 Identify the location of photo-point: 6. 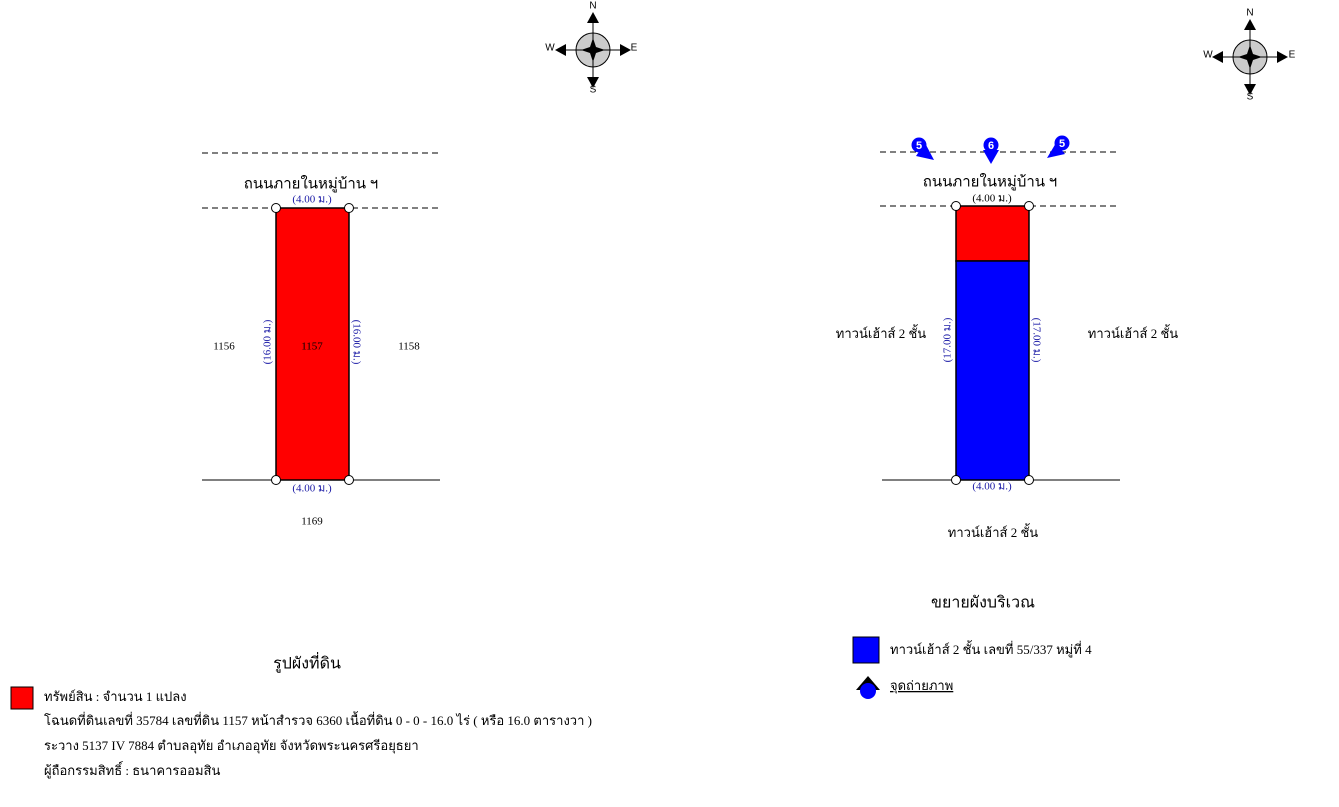
(991, 150).